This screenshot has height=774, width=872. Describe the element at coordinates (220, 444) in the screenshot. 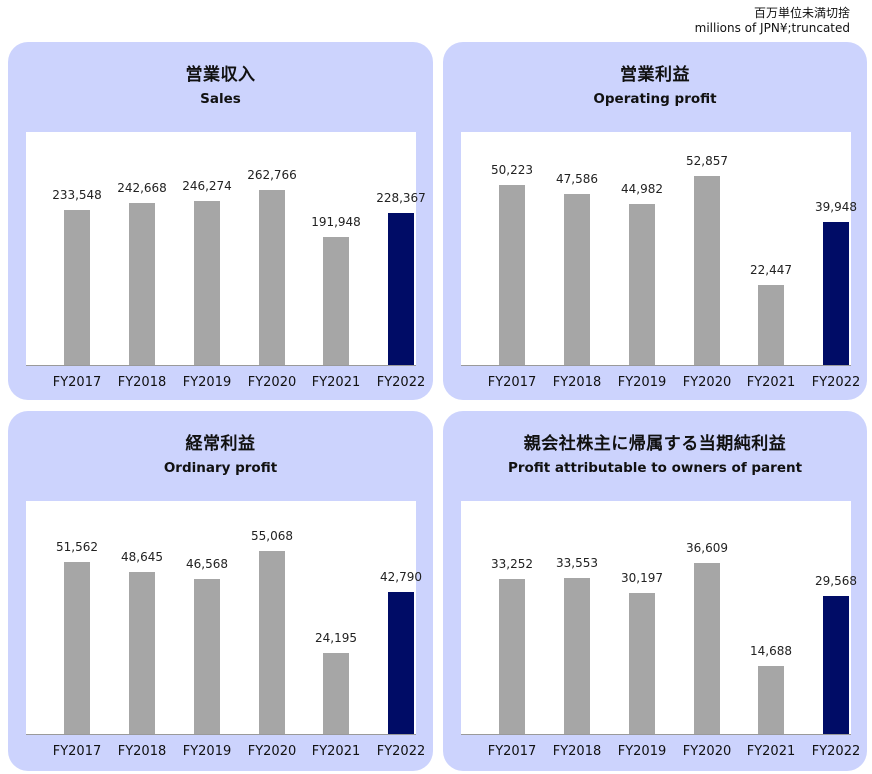

I see `chart-title: 経常利益` at that location.